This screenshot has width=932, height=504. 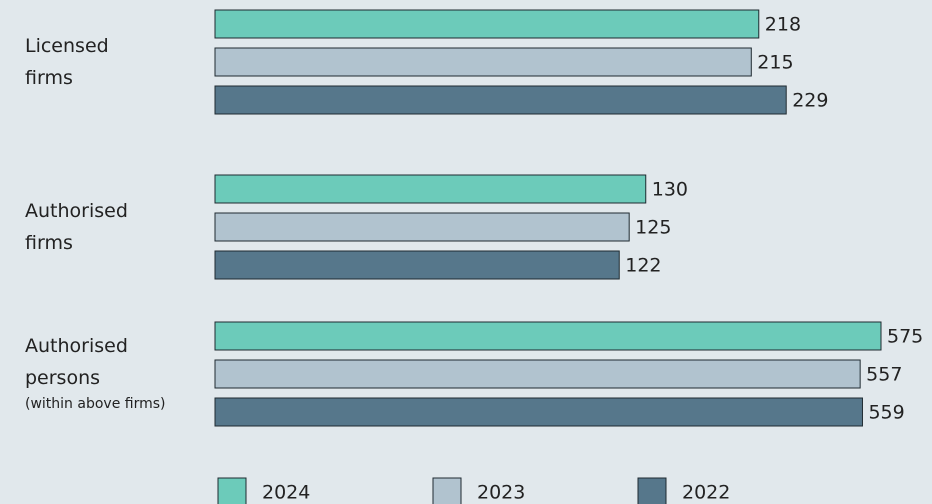 What do you see at coordinates (670, 190) in the screenshot?
I see `value-label: 130` at bounding box center [670, 190].